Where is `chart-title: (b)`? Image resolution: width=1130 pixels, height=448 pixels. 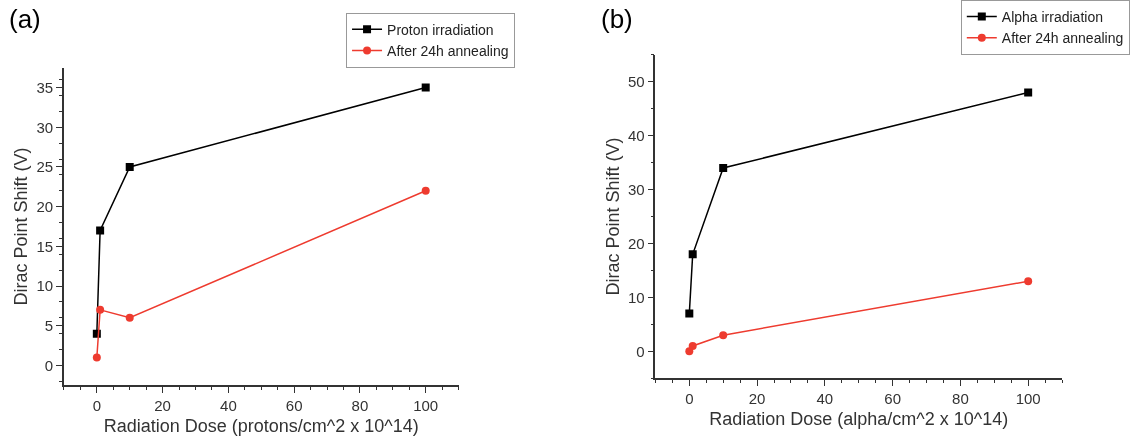
chart-title: (b) is located at coordinates (617, 19).